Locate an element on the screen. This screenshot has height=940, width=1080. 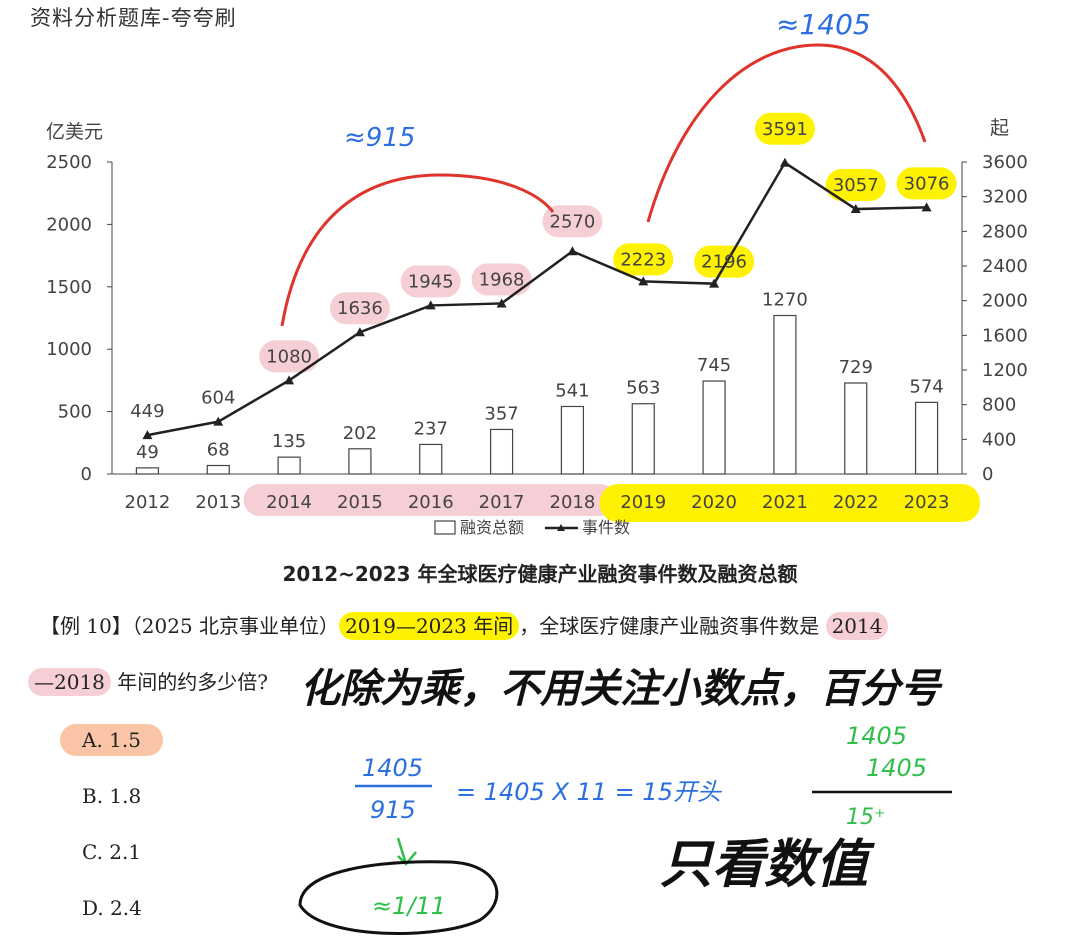
bar-label-2019: 563 is located at coordinates (643, 388).